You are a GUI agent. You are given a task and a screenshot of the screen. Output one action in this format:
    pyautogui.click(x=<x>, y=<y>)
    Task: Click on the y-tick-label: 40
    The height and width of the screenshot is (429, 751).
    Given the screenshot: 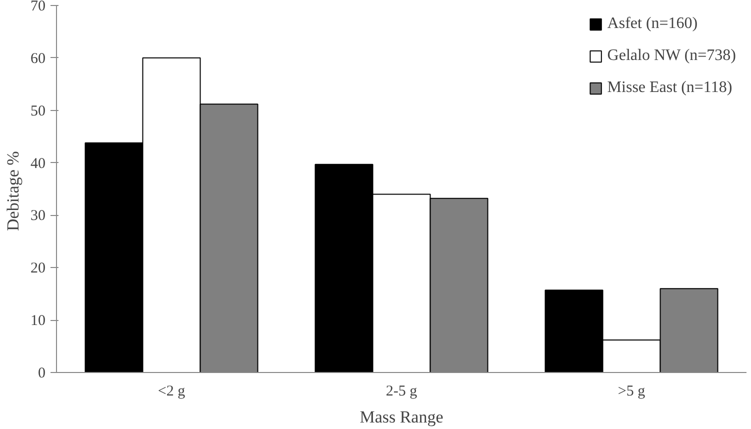 What is the action you would take?
    pyautogui.click(x=38, y=164)
    